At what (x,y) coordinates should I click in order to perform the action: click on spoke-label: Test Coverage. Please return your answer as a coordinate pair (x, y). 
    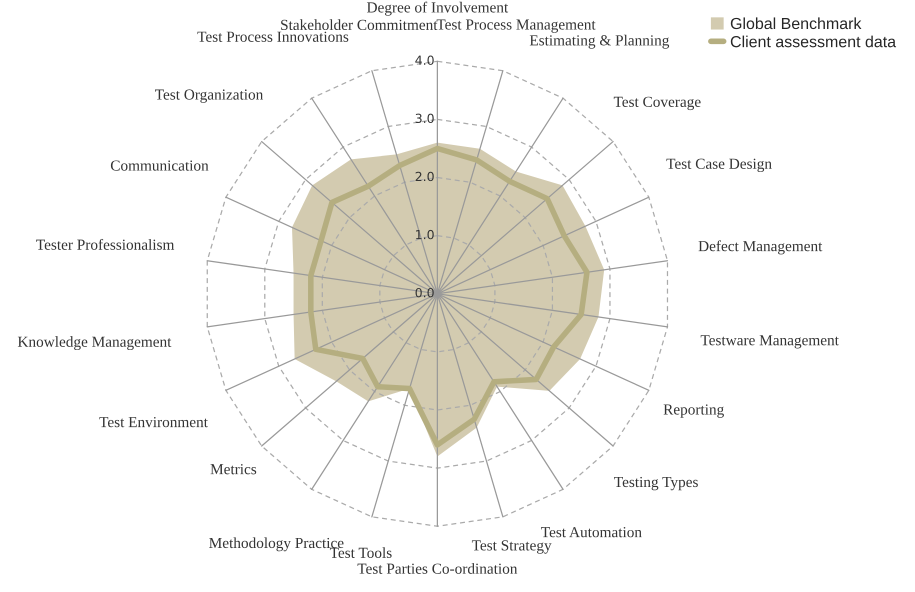
    Looking at the image, I should click on (657, 103).